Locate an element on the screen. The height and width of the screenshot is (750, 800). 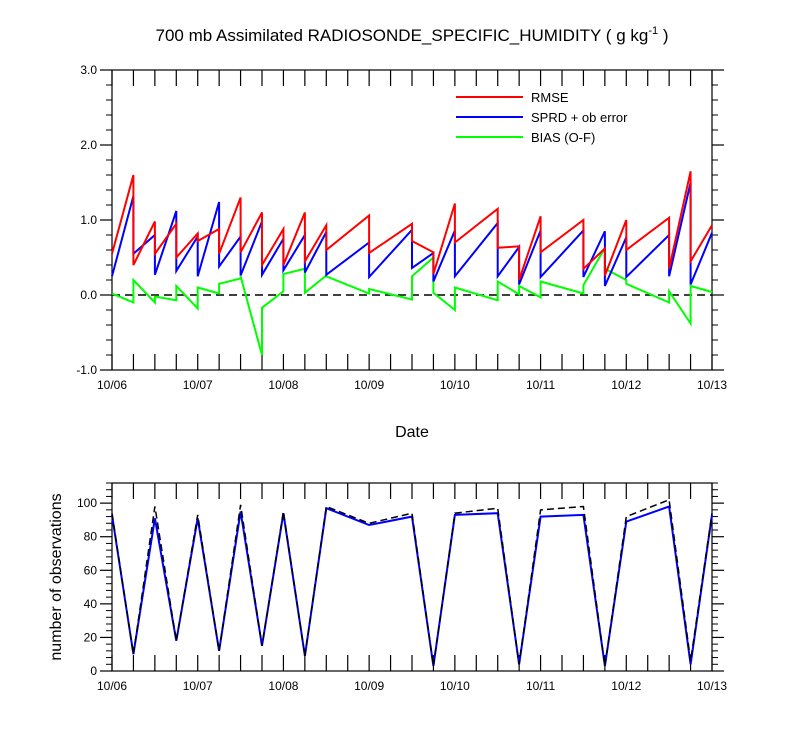
y-tick-label: 0 is located at coordinates (93, 671).